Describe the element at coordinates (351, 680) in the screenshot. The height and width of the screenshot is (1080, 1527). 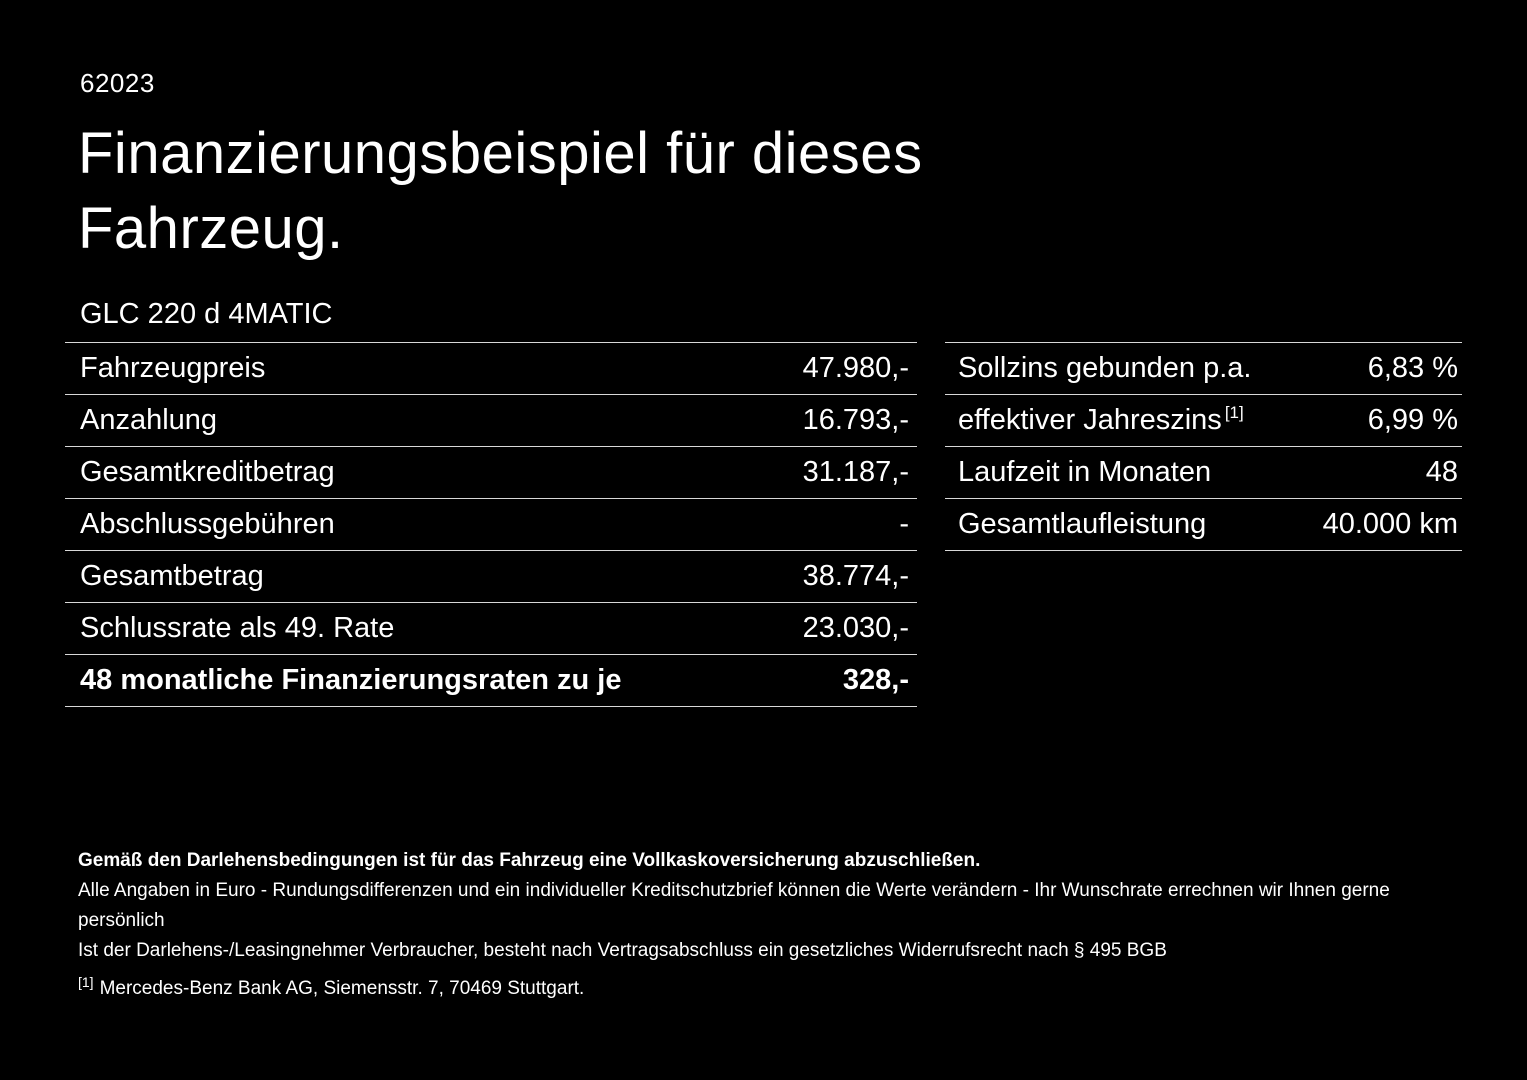
I see `row-label: 48 monatliche Finanzierungsraten zu je` at that location.